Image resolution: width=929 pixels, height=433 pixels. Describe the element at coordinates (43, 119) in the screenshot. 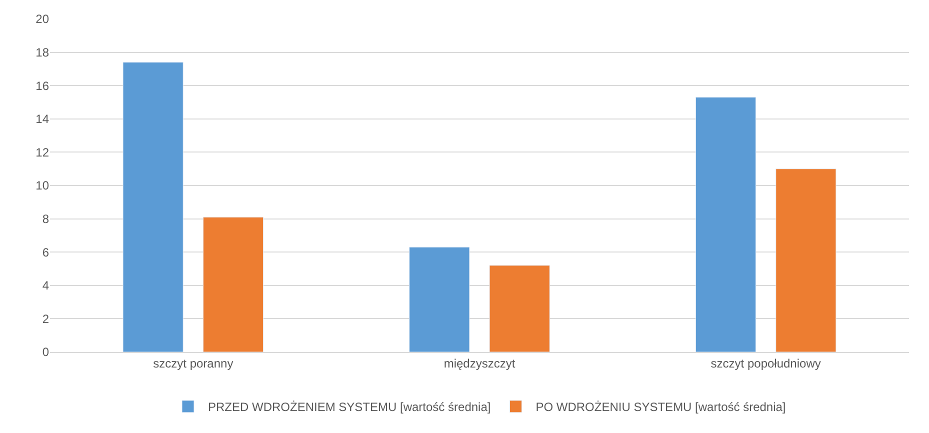

I see `y-tick-label: 14` at that location.